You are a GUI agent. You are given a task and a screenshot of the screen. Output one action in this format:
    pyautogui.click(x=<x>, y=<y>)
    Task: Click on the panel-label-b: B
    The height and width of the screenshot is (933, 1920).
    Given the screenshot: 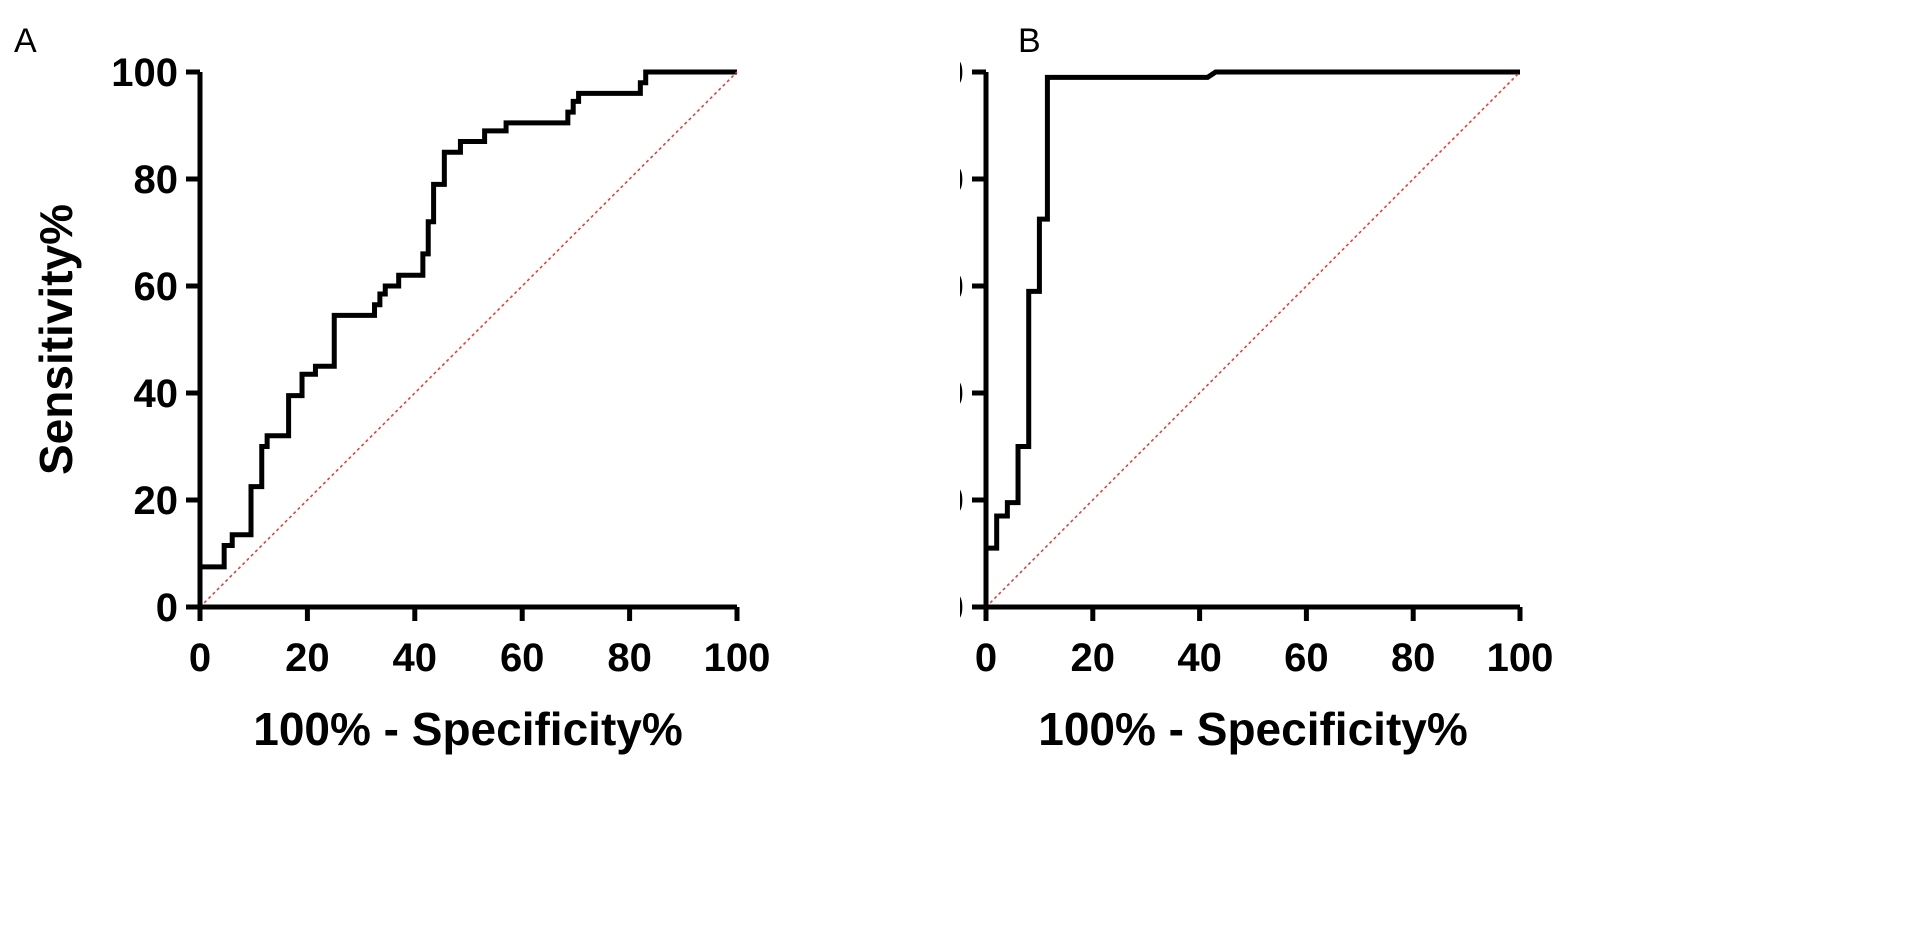 What is the action you would take?
    pyautogui.click(x=1029, y=41)
    